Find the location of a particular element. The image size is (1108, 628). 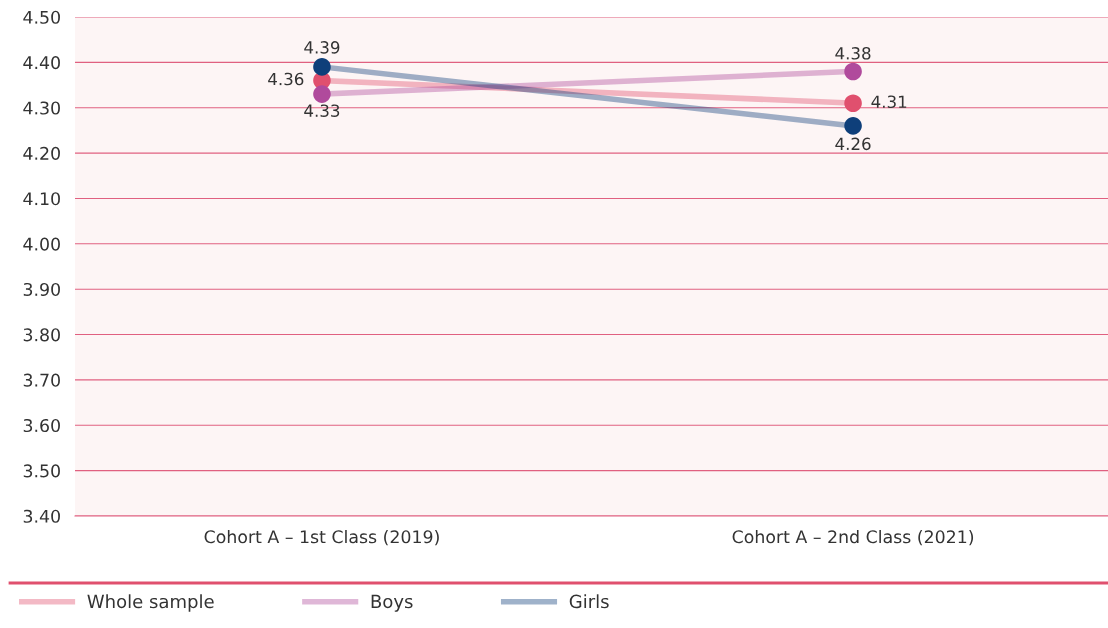

data-label: 4.38 is located at coordinates (853, 53).